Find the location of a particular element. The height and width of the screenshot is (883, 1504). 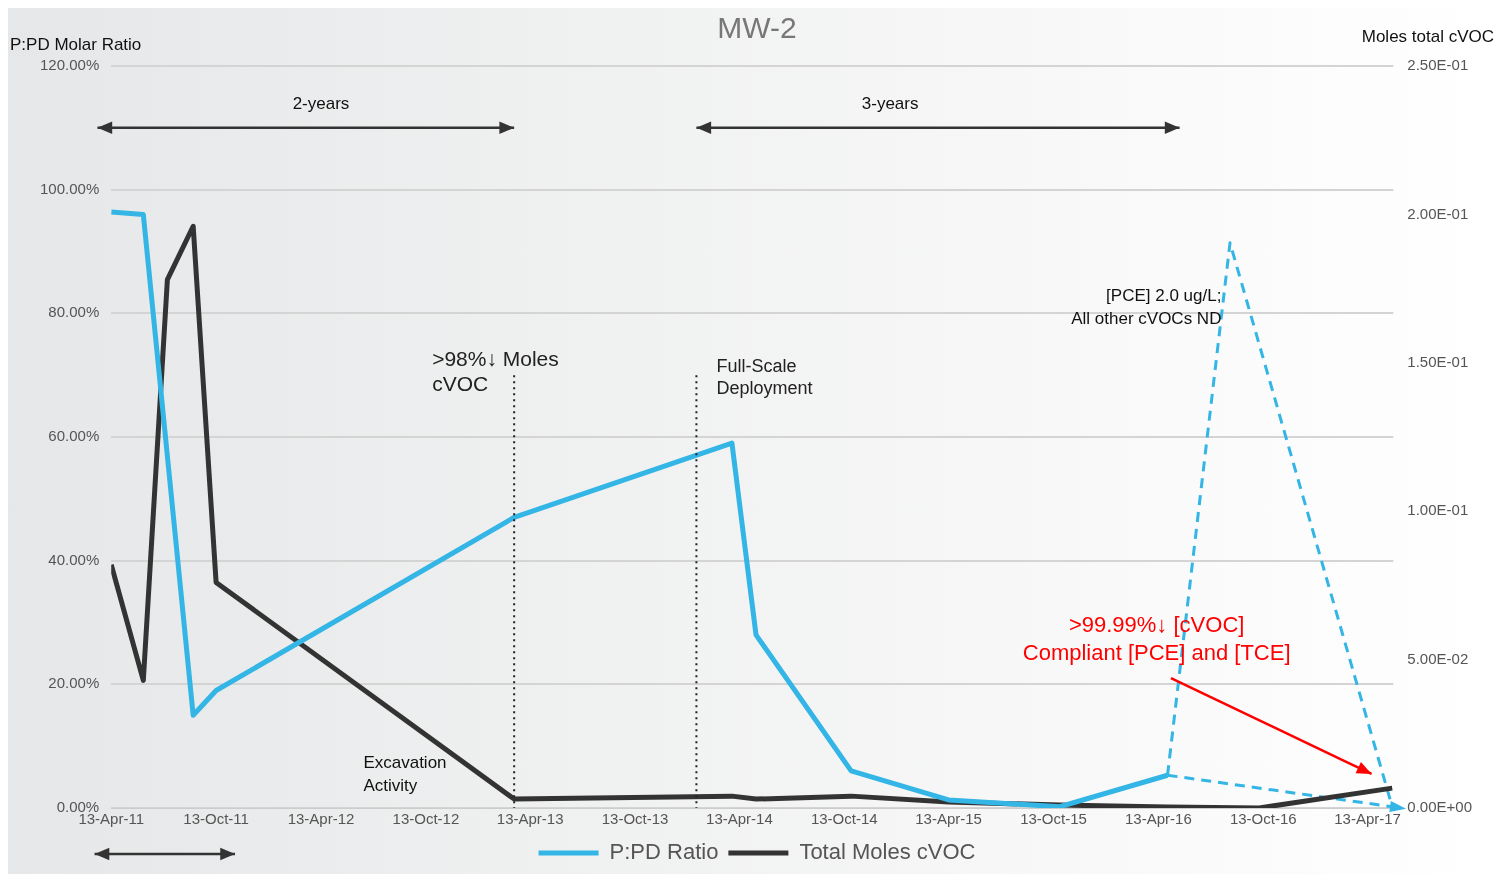

y2-tick-label: 2.00E-01 is located at coordinates (1438, 213).